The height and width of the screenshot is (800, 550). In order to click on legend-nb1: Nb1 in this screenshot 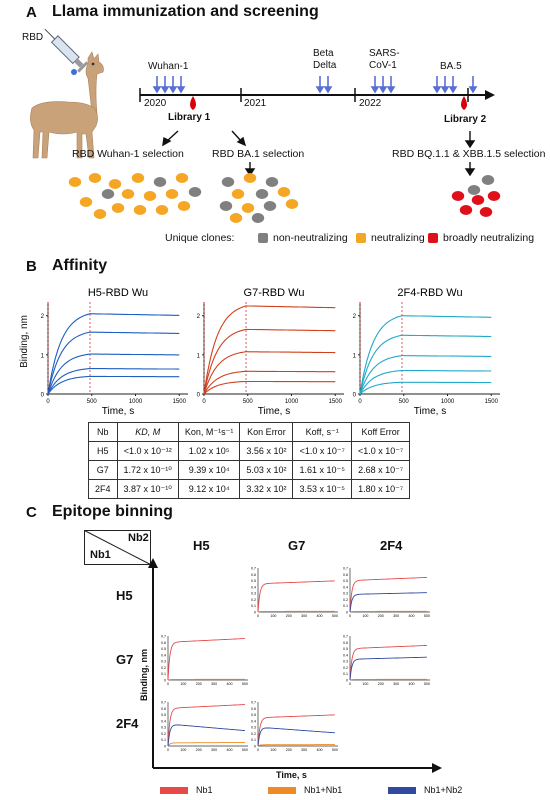, I will do `click(204, 790)`.